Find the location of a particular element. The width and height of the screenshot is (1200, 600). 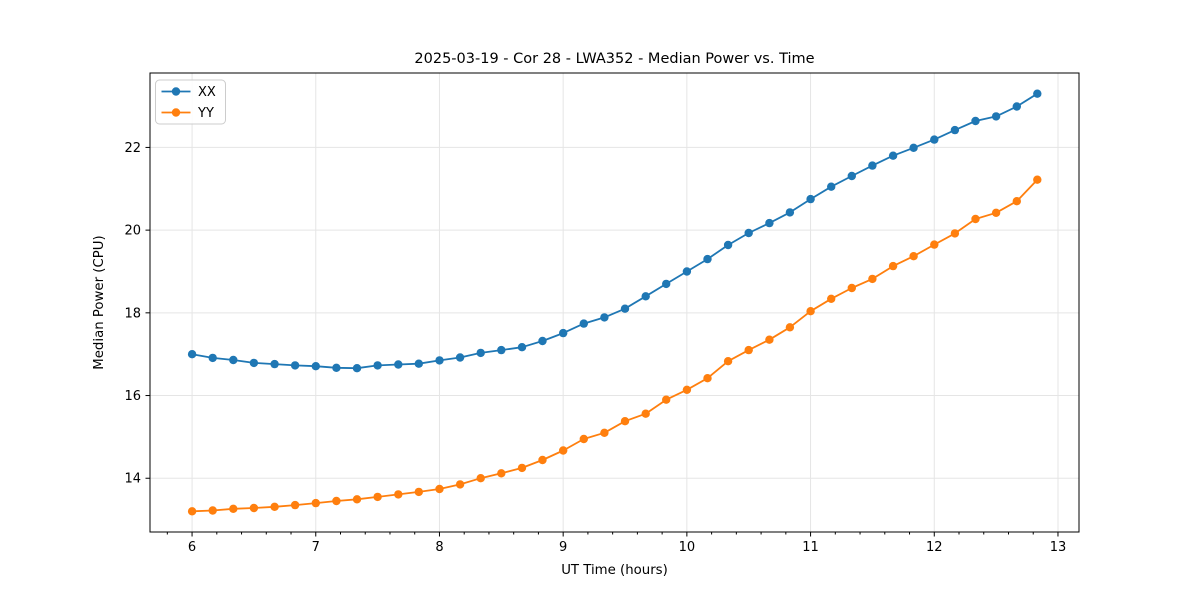

x-tick-label: 7 is located at coordinates (316, 547).